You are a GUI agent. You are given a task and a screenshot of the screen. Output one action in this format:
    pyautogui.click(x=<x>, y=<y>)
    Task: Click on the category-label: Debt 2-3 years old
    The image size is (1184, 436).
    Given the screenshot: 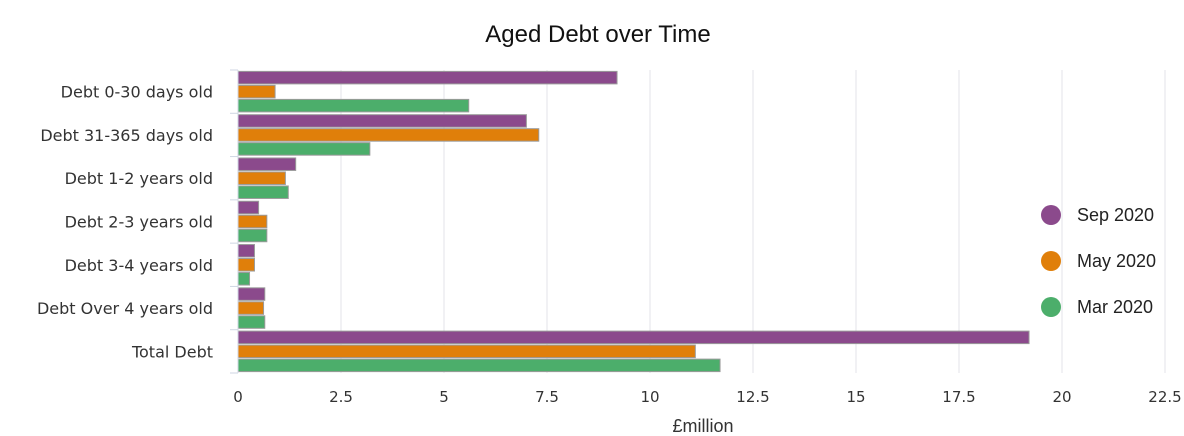 What is the action you would take?
    pyautogui.click(x=139, y=222)
    